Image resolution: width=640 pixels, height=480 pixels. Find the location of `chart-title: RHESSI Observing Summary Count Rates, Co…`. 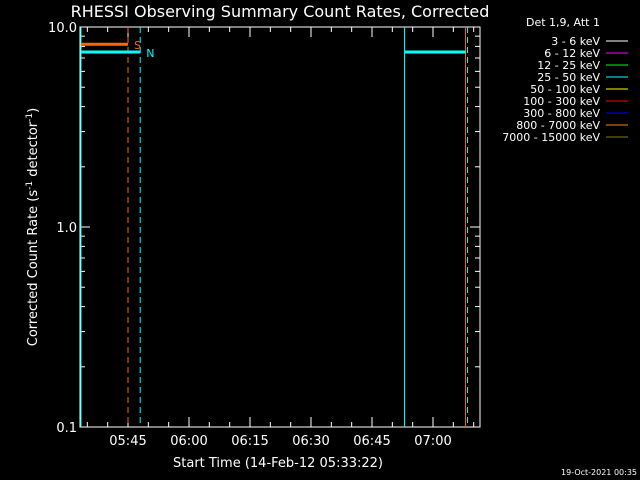

chart-title: RHESSI Observing Summary Count Rates, Co… is located at coordinates (280, 11).